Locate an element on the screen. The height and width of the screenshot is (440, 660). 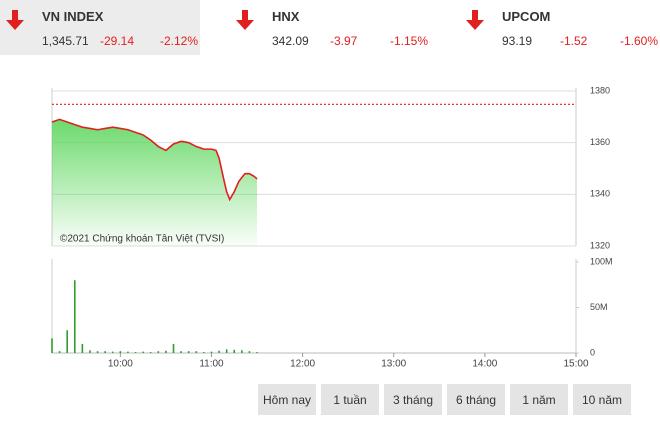
range-button: 1 tuần is located at coordinates (350, 399).